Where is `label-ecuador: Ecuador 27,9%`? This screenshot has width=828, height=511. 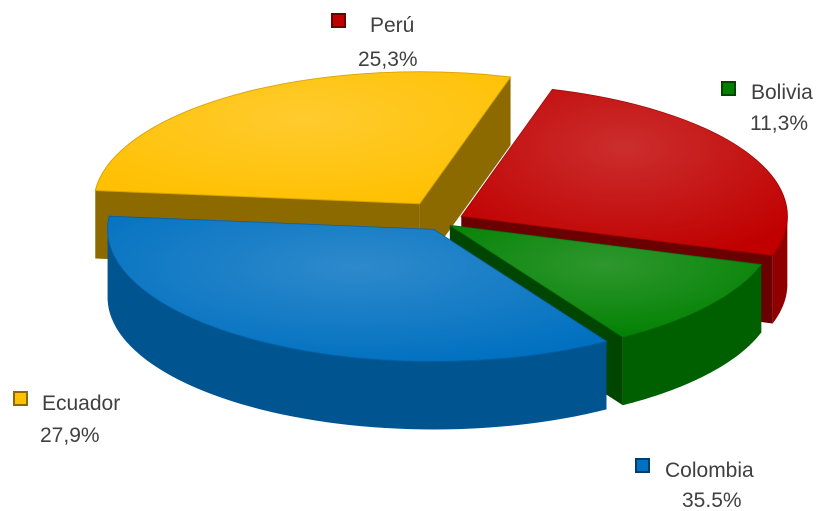 label-ecuador: Ecuador 27,9% is located at coordinates (66, 419).